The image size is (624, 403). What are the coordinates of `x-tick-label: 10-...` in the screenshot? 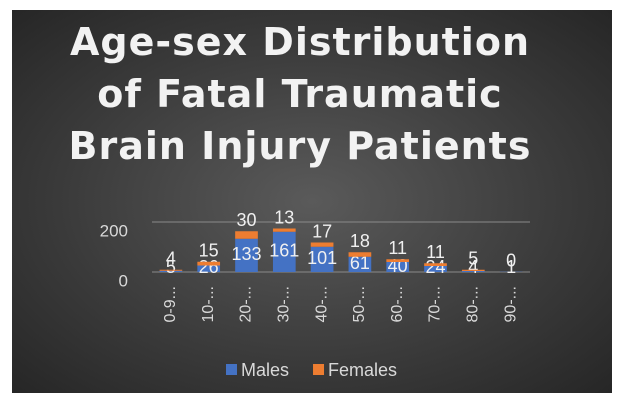 It's located at (208, 304).